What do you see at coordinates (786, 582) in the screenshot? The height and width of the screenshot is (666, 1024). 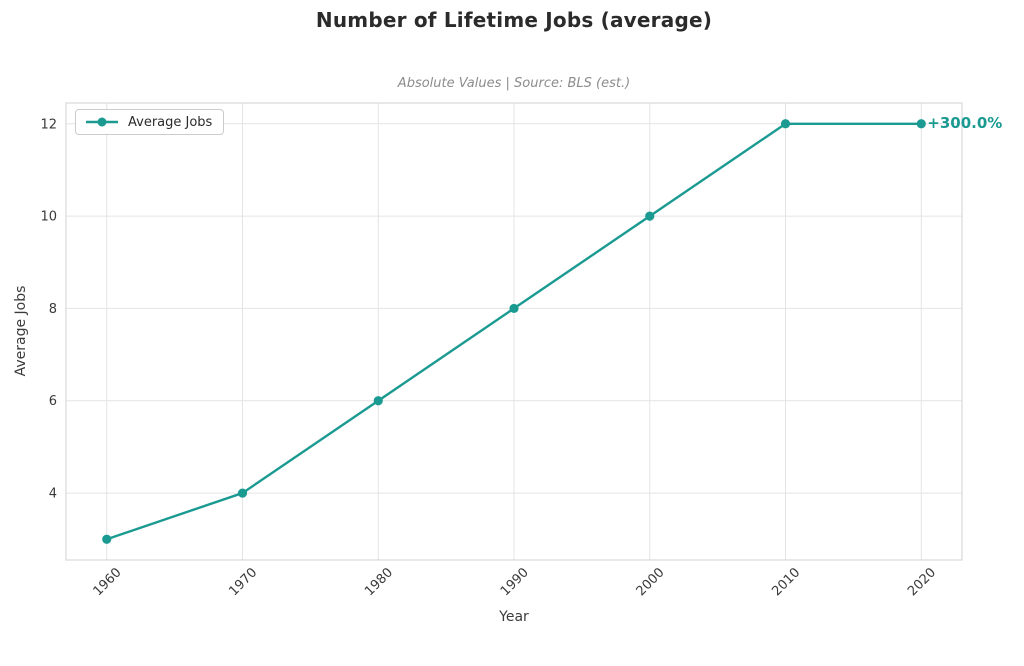 I see `x-tick-label: 2010` at bounding box center [786, 582].